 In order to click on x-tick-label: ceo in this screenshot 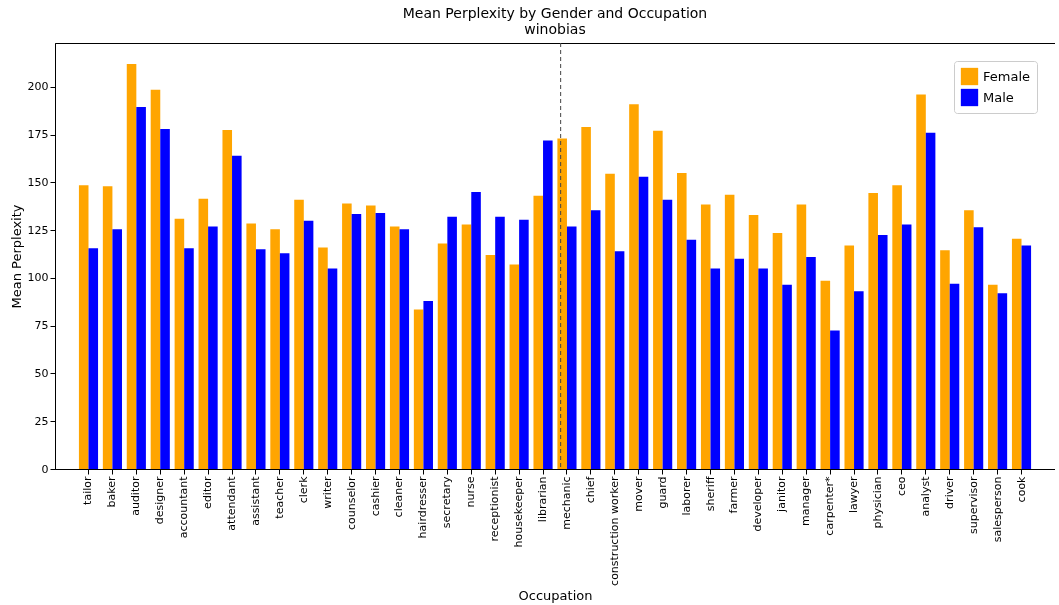, I will do `click(901, 486)`.